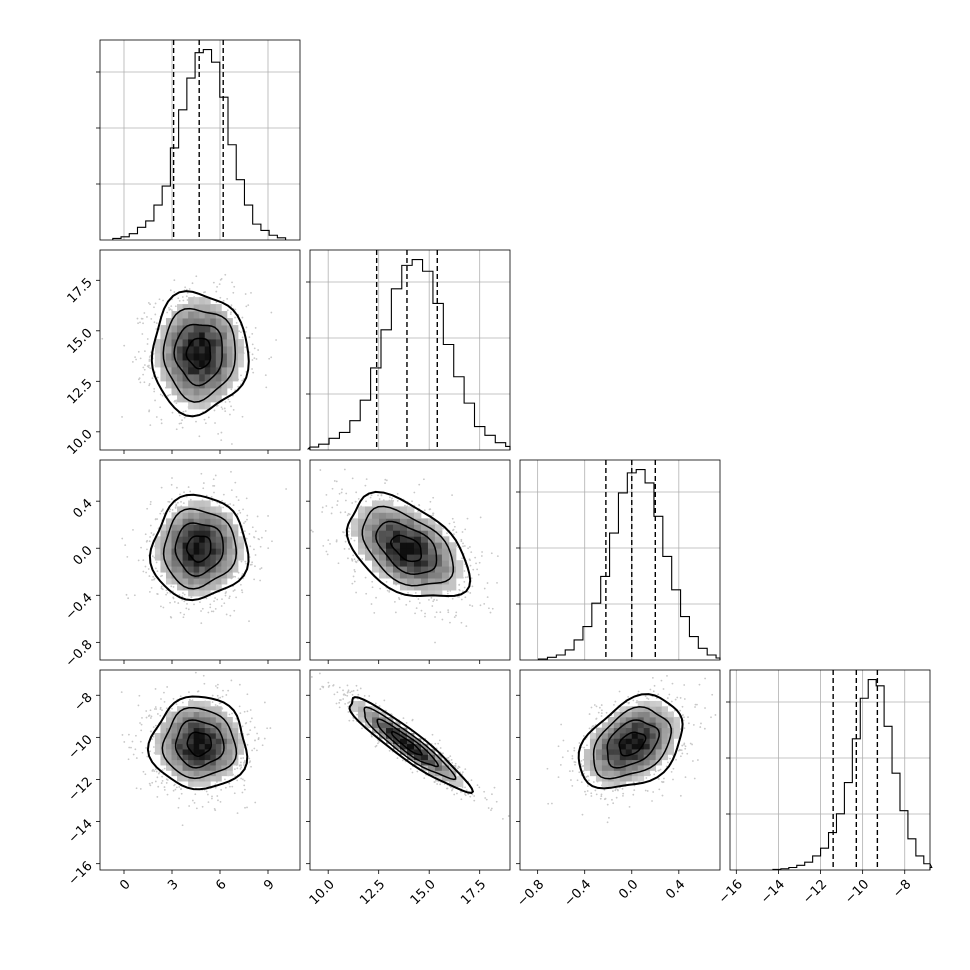 The image size is (970, 970). Describe the element at coordinates (675, 889) in the screenshot. I see `x-tick-label: 0.4` at that location.